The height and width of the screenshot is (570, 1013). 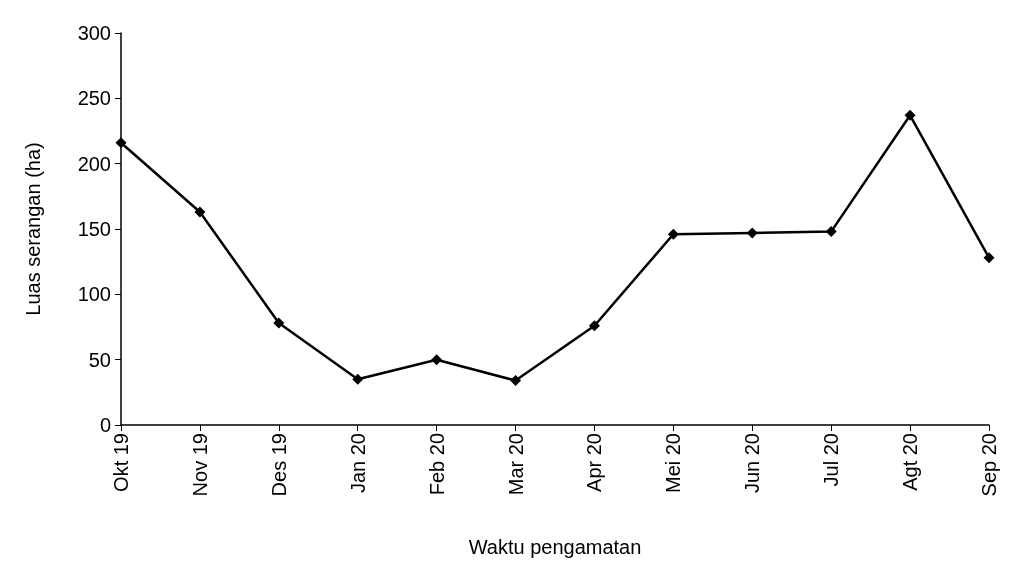 I want to click on x-tick-label: Jan 20, so click(x=357, y=463).